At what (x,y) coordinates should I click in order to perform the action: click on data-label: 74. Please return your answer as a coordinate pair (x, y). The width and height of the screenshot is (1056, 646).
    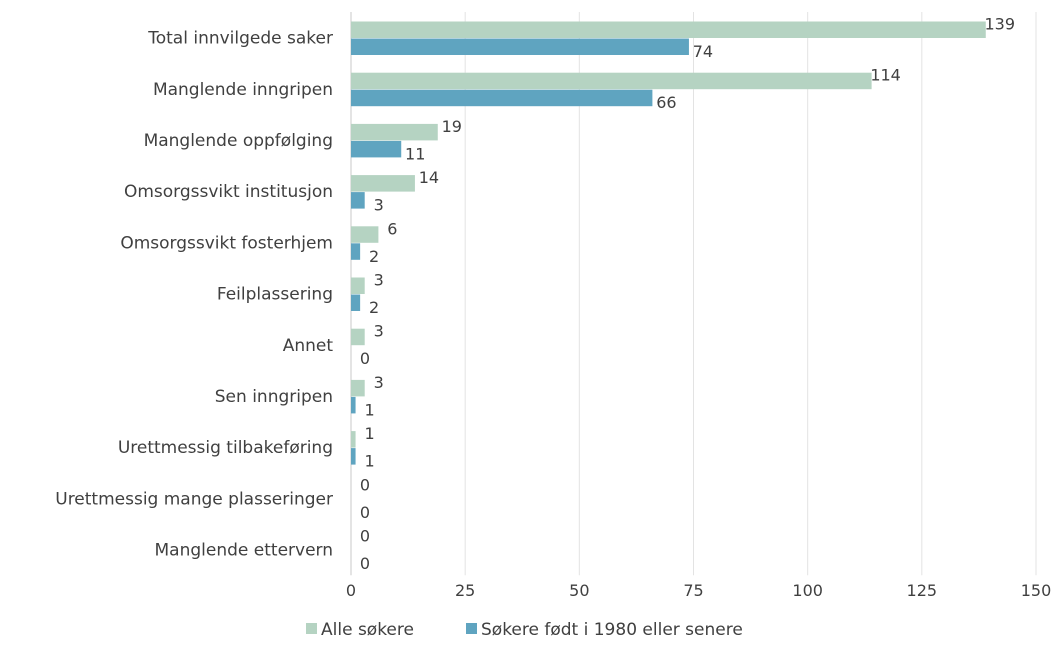
    Looking at the image, I should click on (703, 51).